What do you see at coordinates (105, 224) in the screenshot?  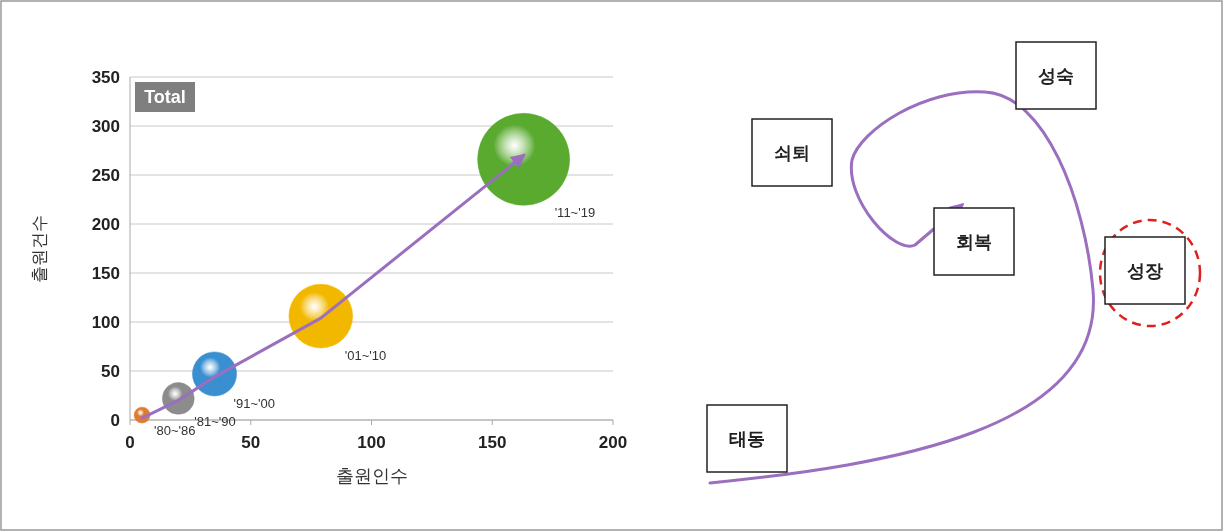 I see `y-tick-label: 200` at bounding box center [105, 224].